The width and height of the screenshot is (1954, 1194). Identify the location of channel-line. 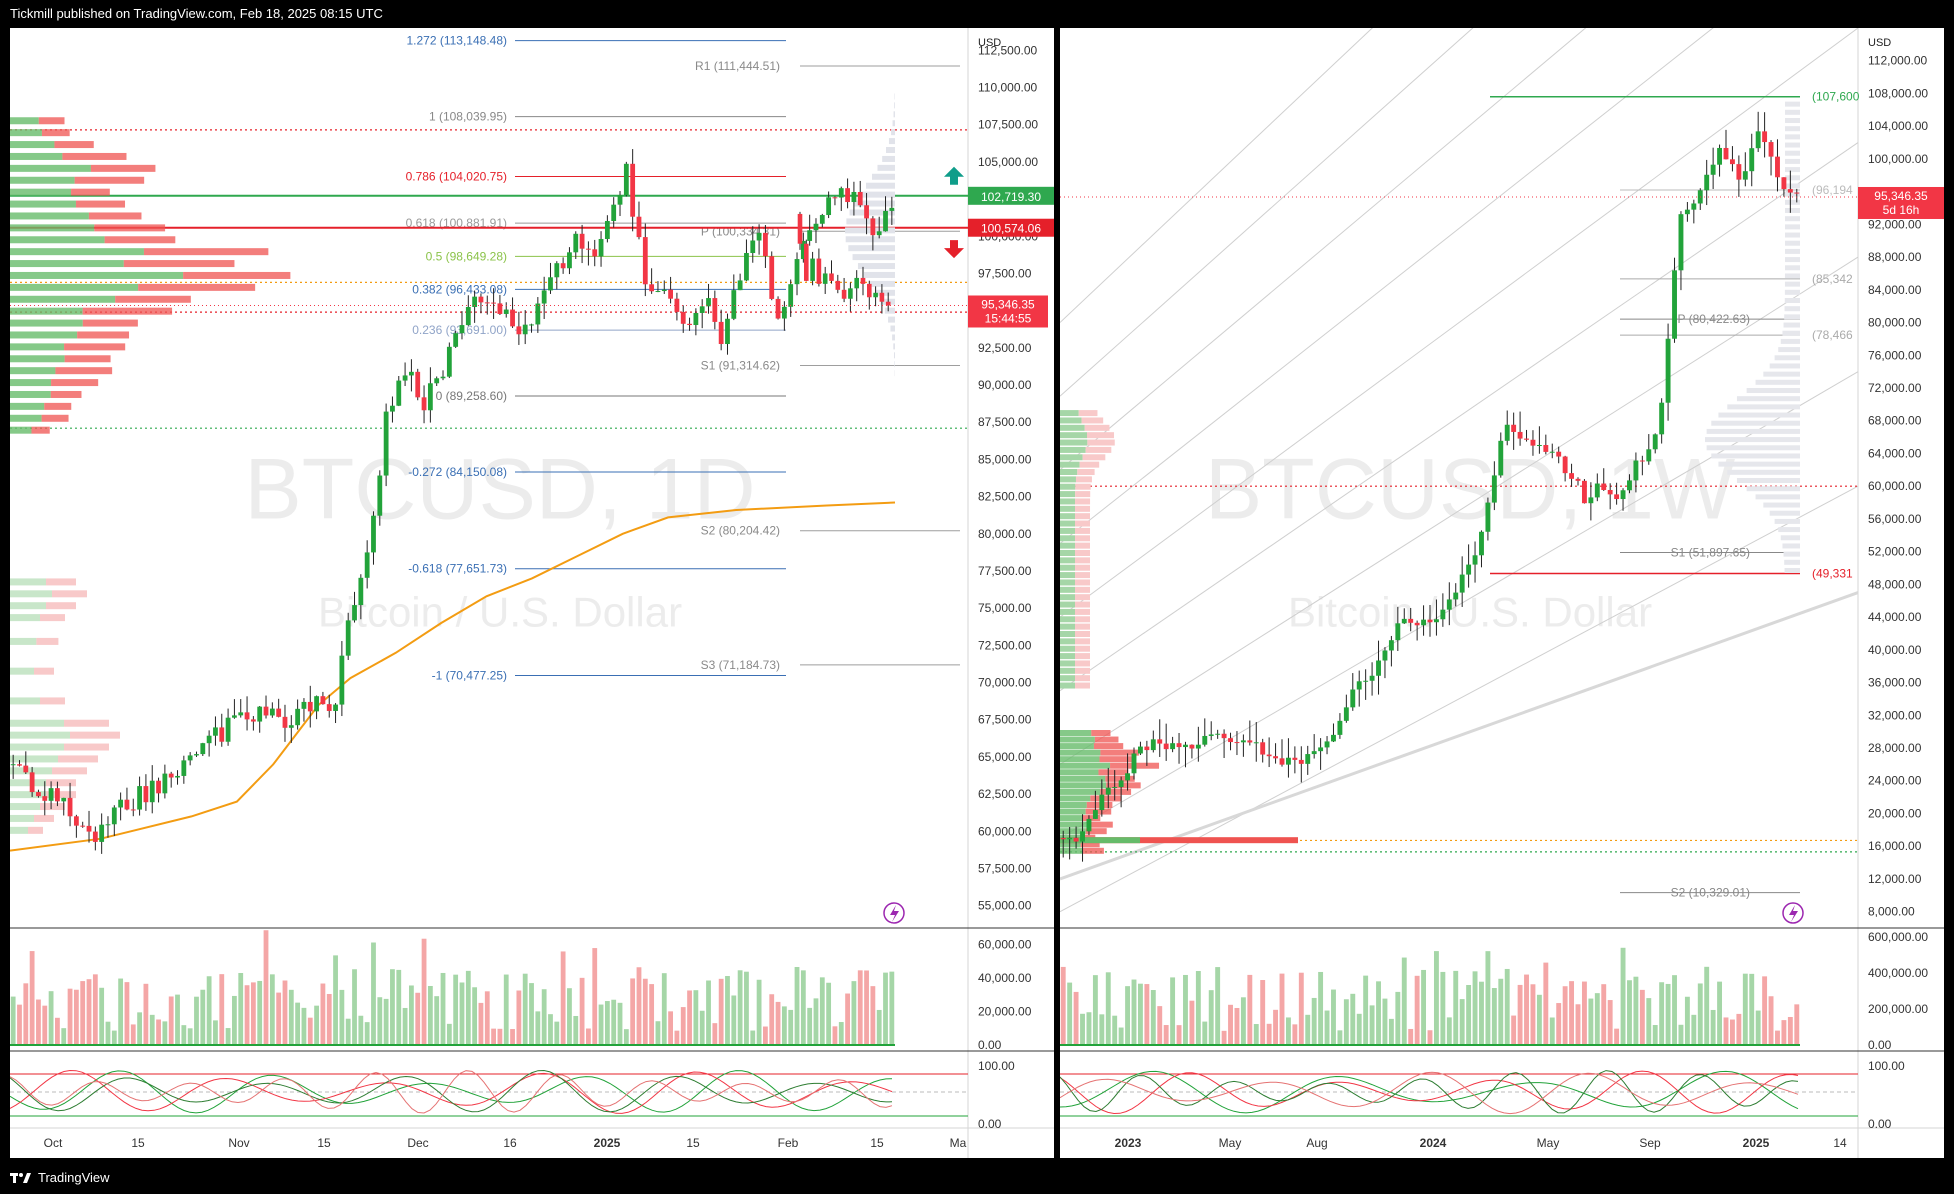
(1323, 249).